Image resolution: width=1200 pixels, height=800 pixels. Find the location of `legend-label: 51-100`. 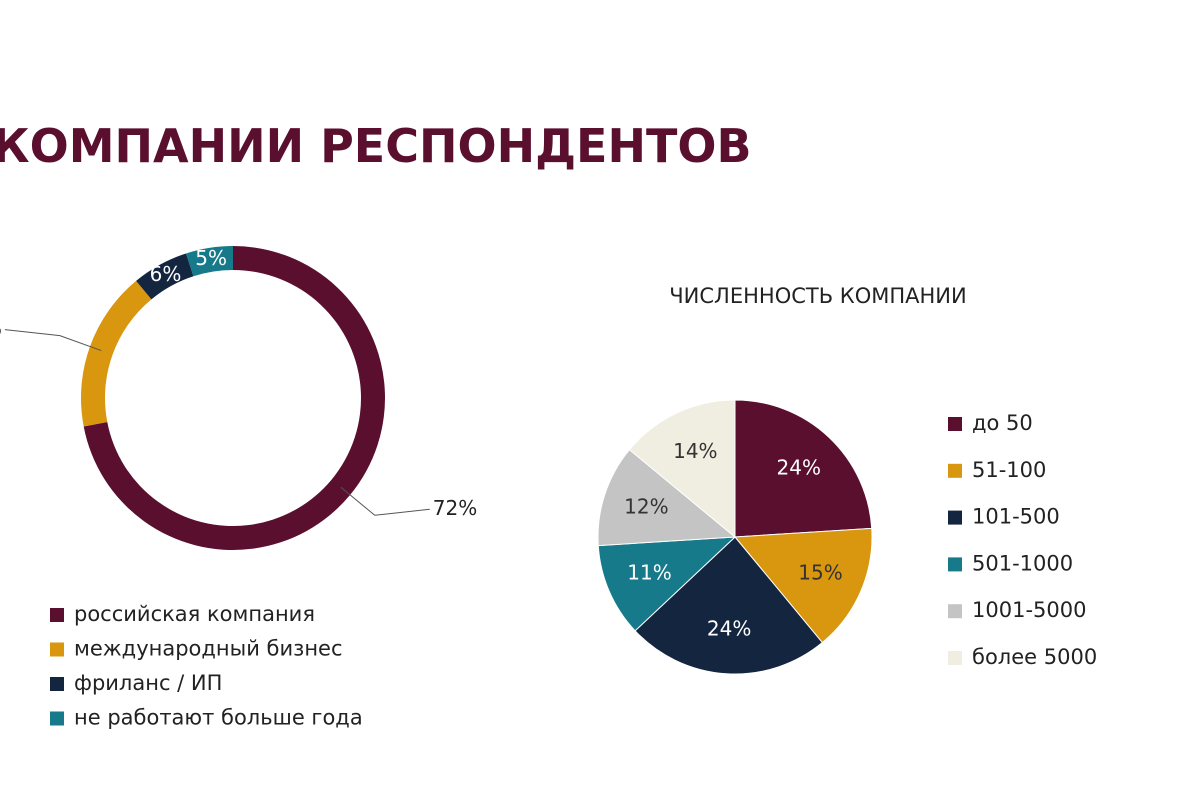

legend-label: 51-100 is located at coordinates (1009, 470).